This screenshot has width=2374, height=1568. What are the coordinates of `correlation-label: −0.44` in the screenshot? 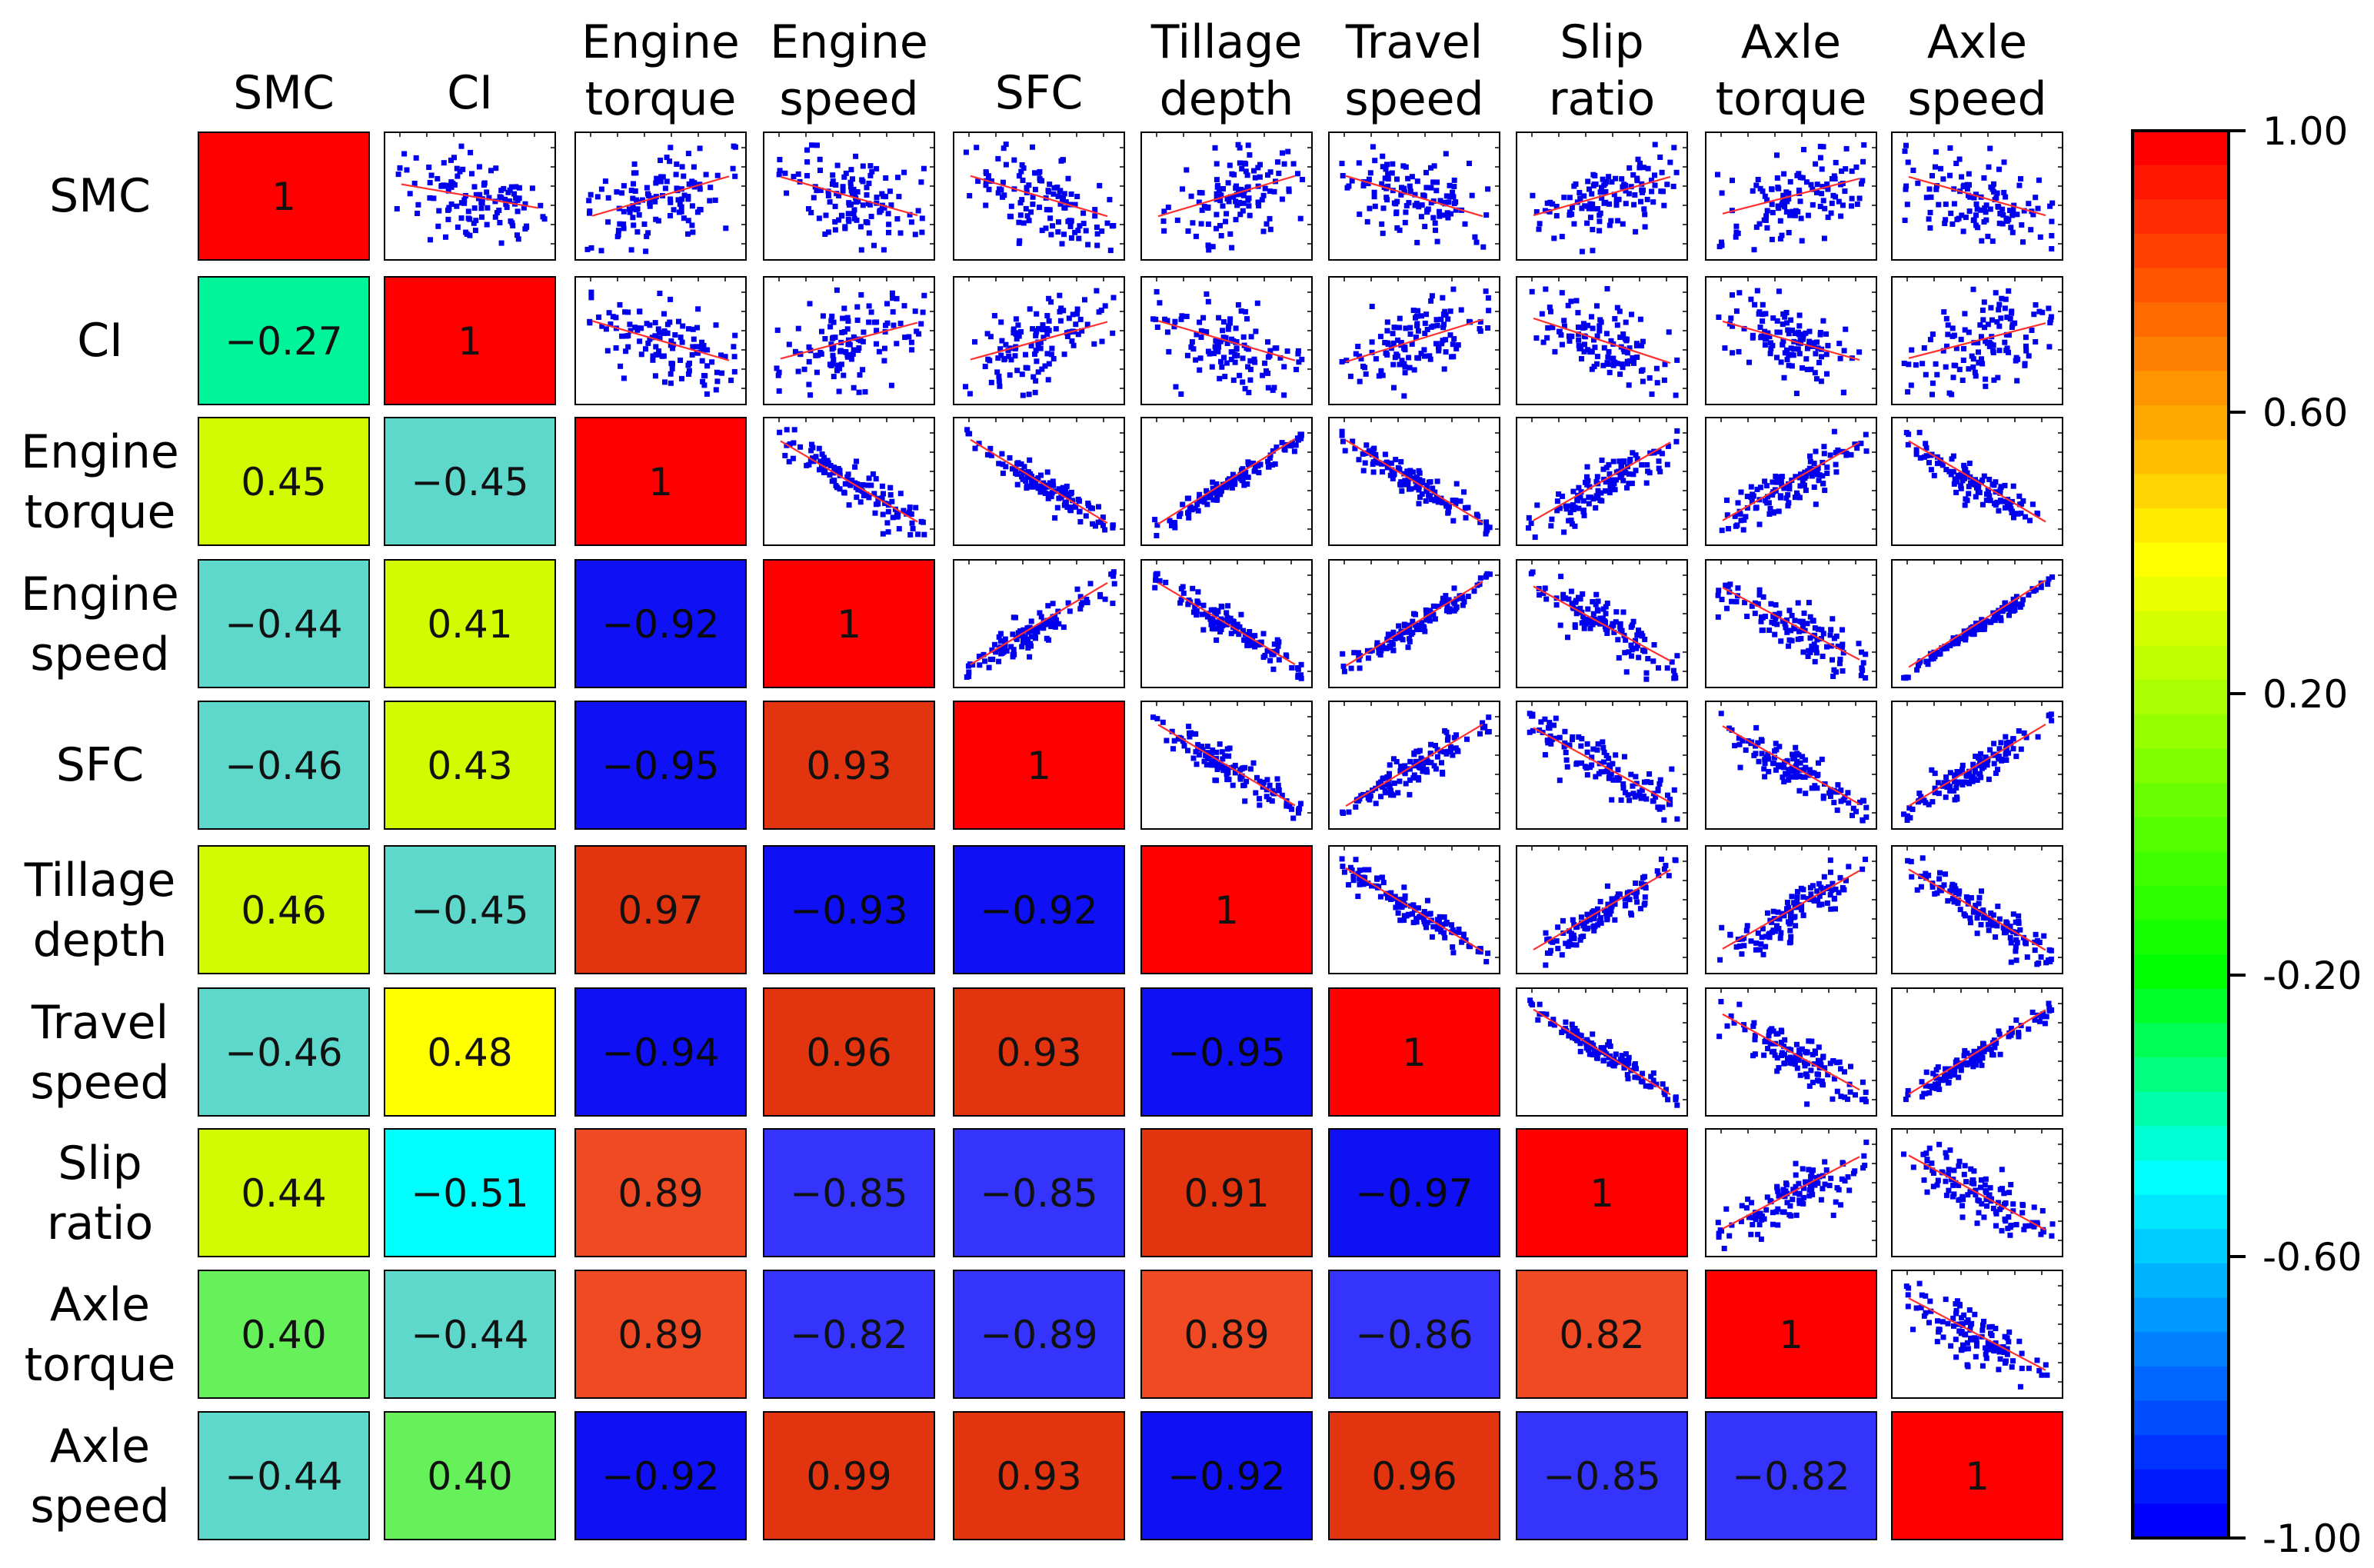 It's located at (283, 624).